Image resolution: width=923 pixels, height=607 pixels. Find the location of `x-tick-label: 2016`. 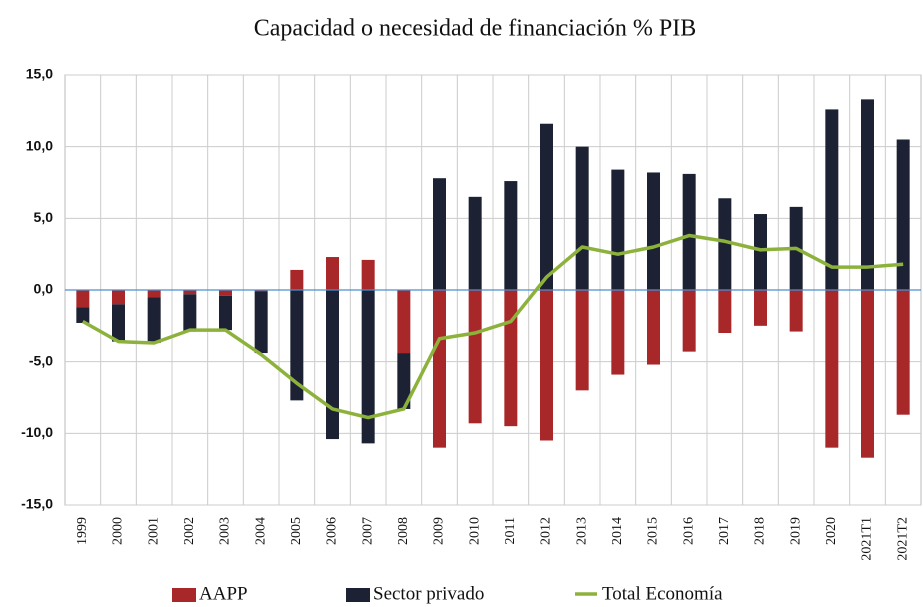

x-tick-label: 2016 is located at coordinates (688, 531).